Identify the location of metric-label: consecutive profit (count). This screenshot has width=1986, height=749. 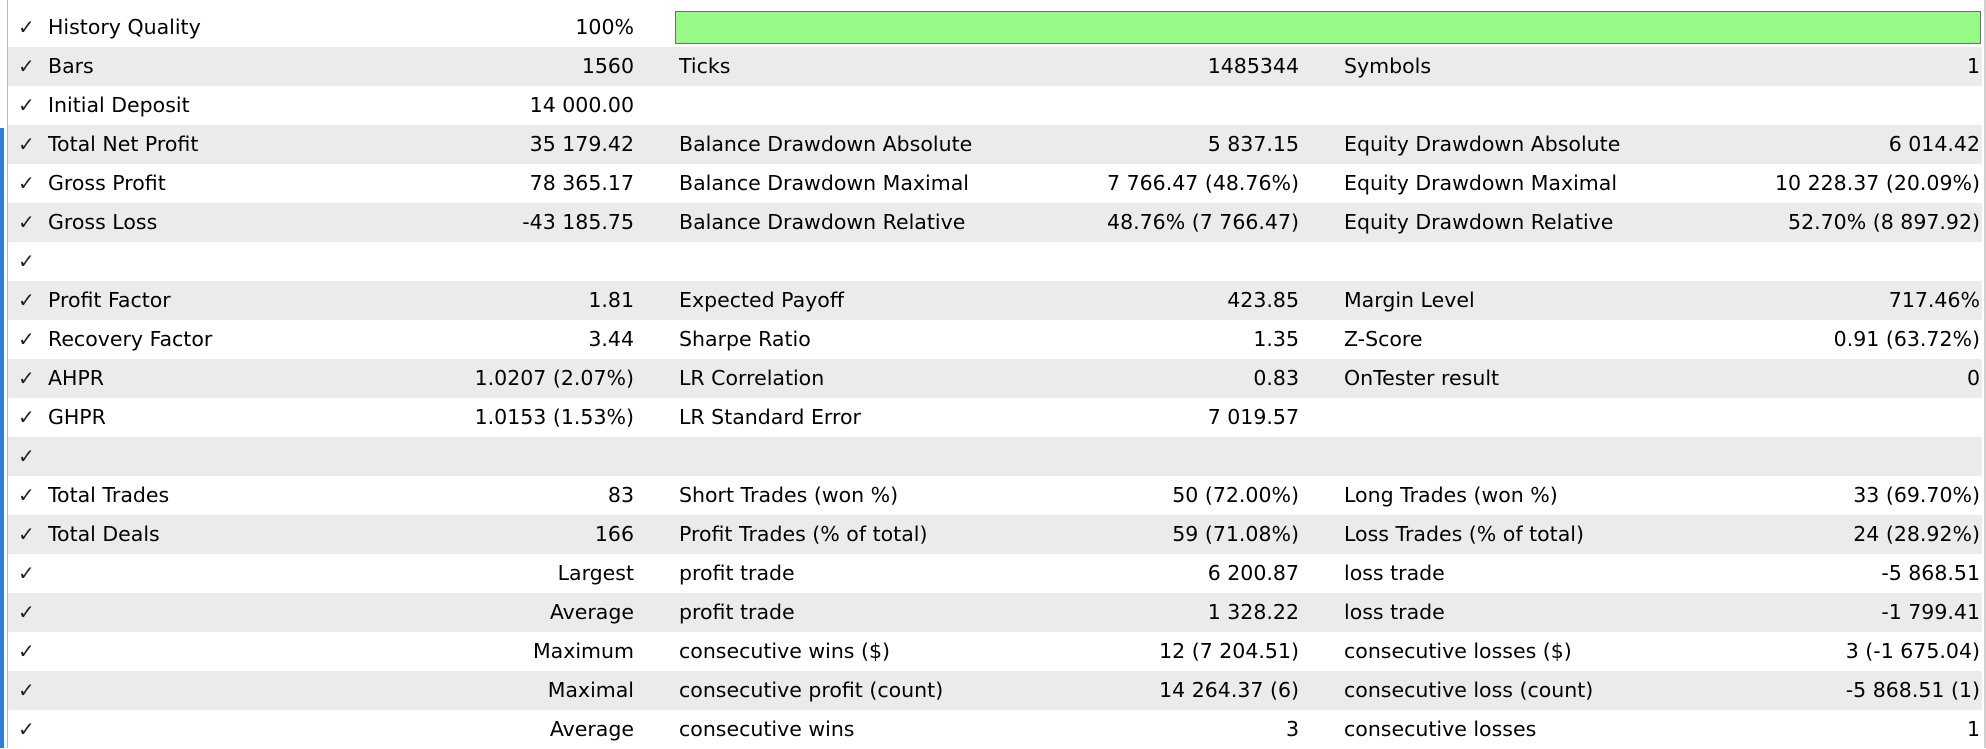
(811, 690).